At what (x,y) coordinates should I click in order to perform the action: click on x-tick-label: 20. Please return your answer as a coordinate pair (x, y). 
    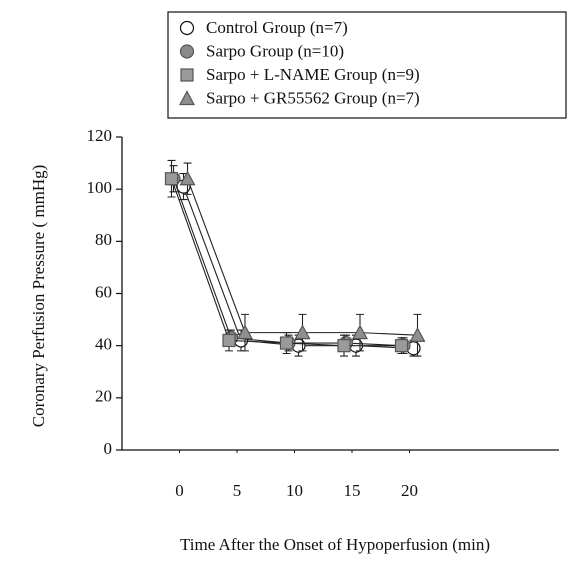
    Looking at the image, I should click on (409, 490).